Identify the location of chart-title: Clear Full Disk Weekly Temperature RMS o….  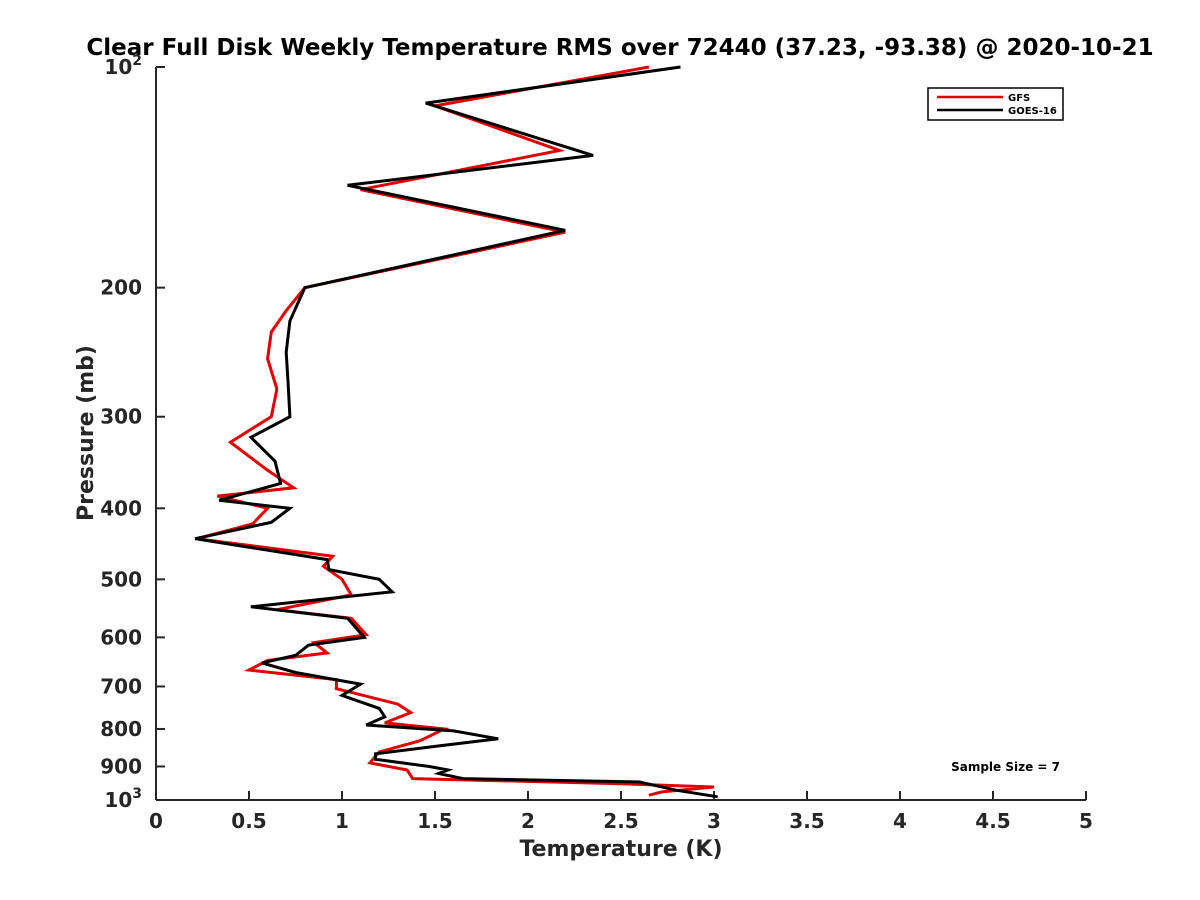
(619, 48).